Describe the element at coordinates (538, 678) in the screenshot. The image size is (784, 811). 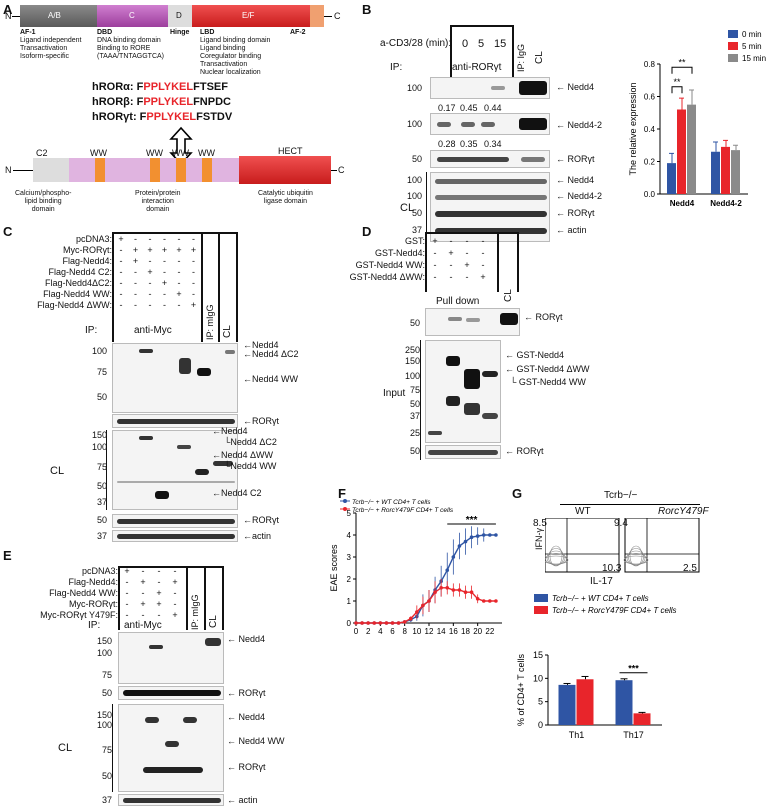
I see `y-tick-label: 10` at that location.